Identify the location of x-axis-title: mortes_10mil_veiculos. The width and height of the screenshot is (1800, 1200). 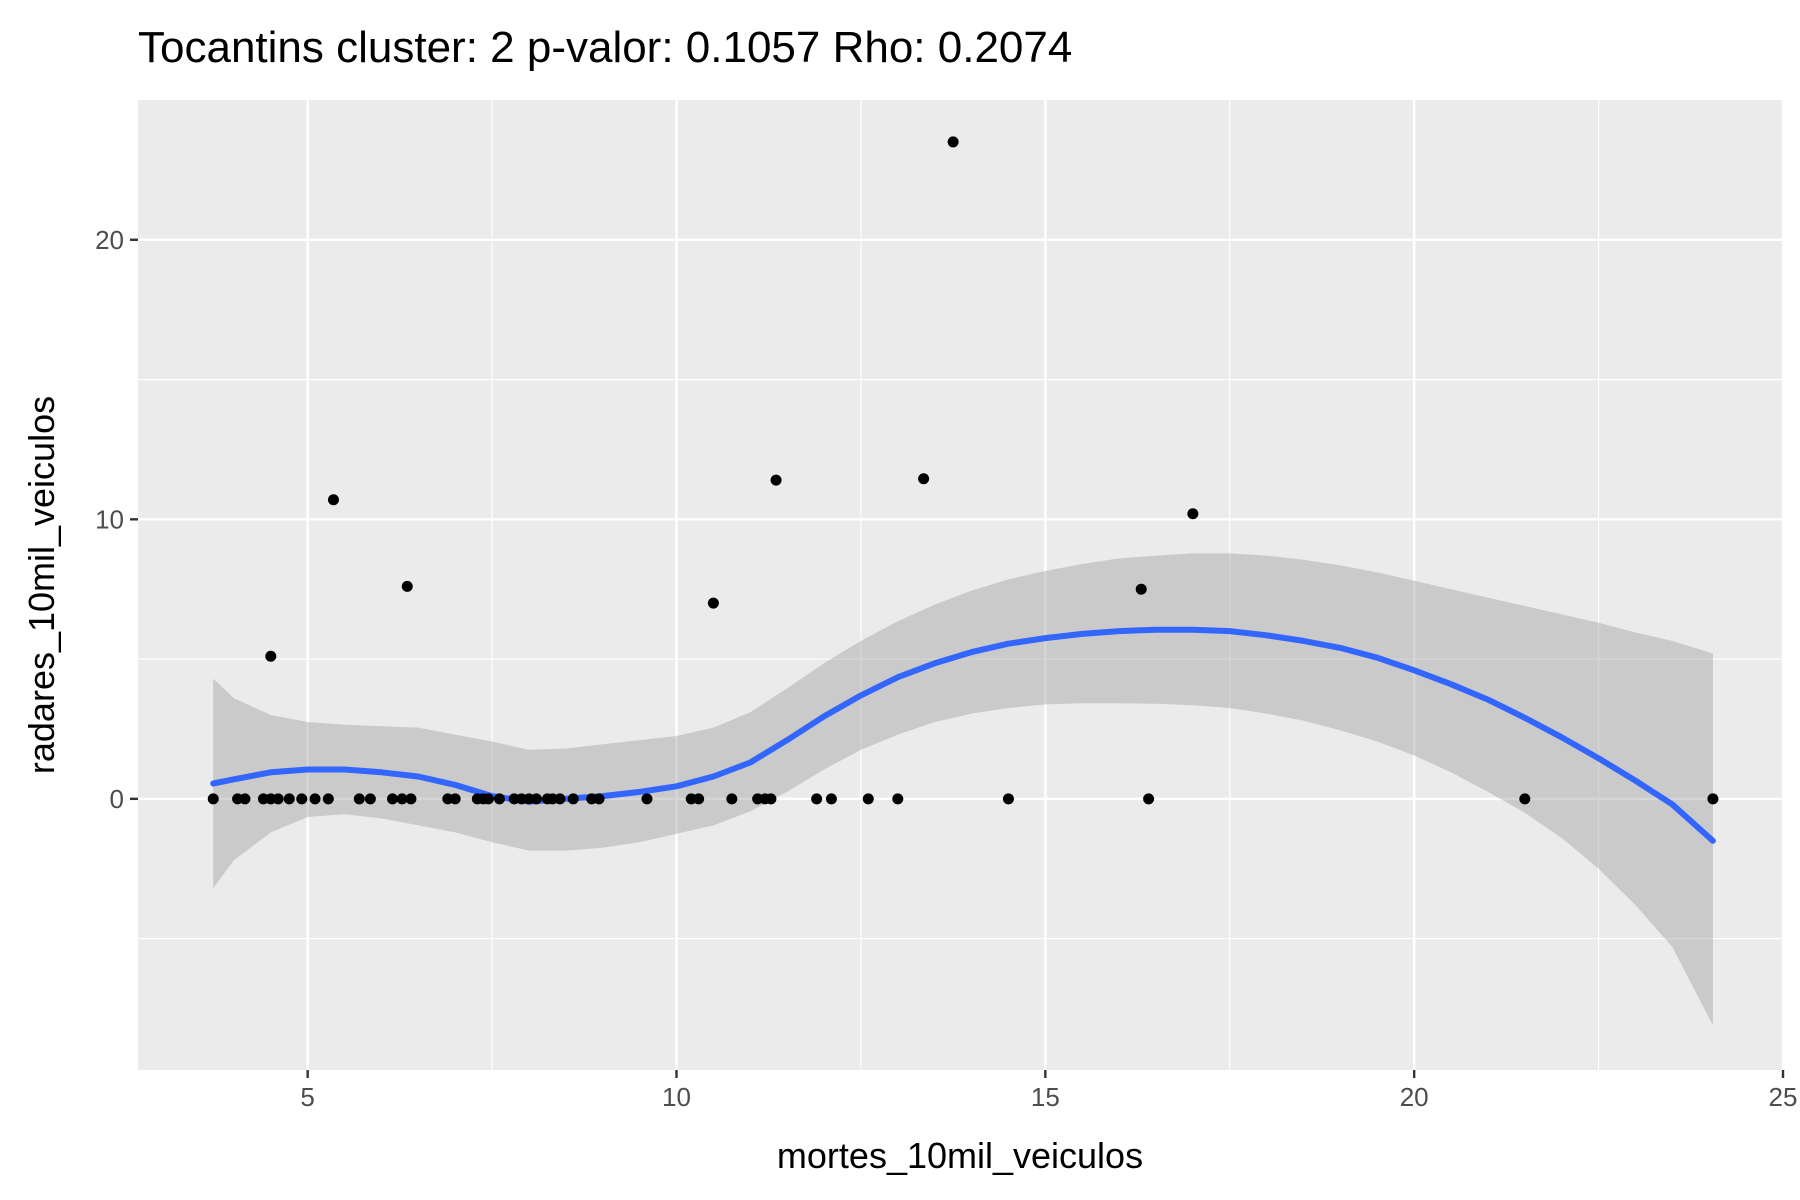
(960, 1155).